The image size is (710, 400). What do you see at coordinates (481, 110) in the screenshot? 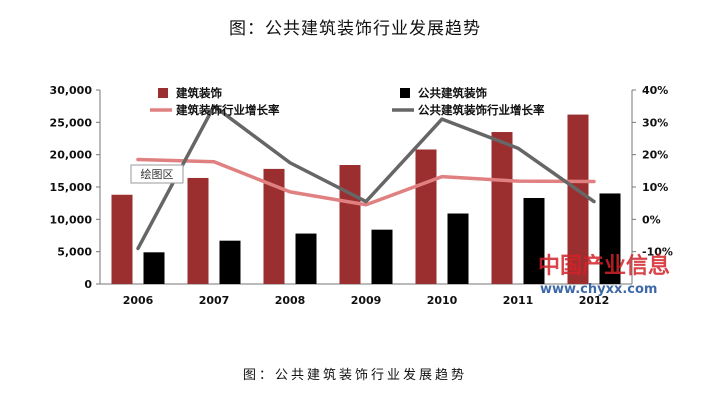
I see `legend-label: 公共建筑装饰行业增长率` at bounding box center [481, 110].